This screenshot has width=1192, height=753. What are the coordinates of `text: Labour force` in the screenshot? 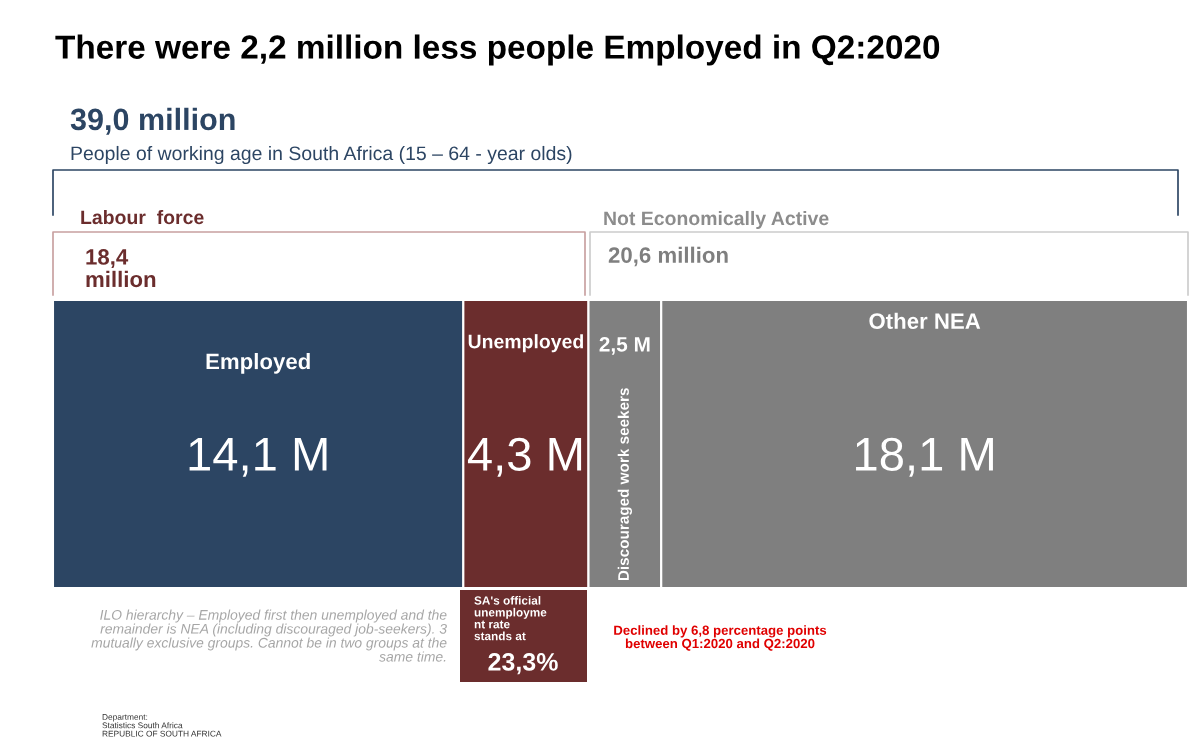 It's located at (142, 217).